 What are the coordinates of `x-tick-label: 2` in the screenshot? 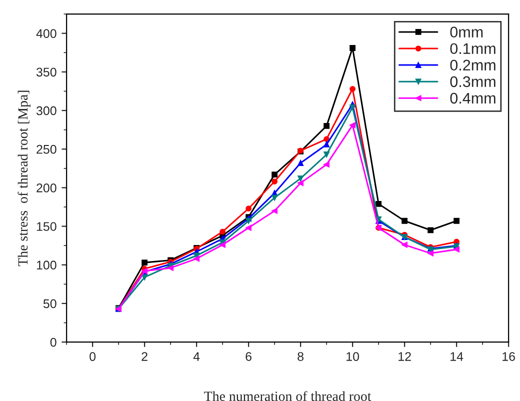 It's located at (145, 356).